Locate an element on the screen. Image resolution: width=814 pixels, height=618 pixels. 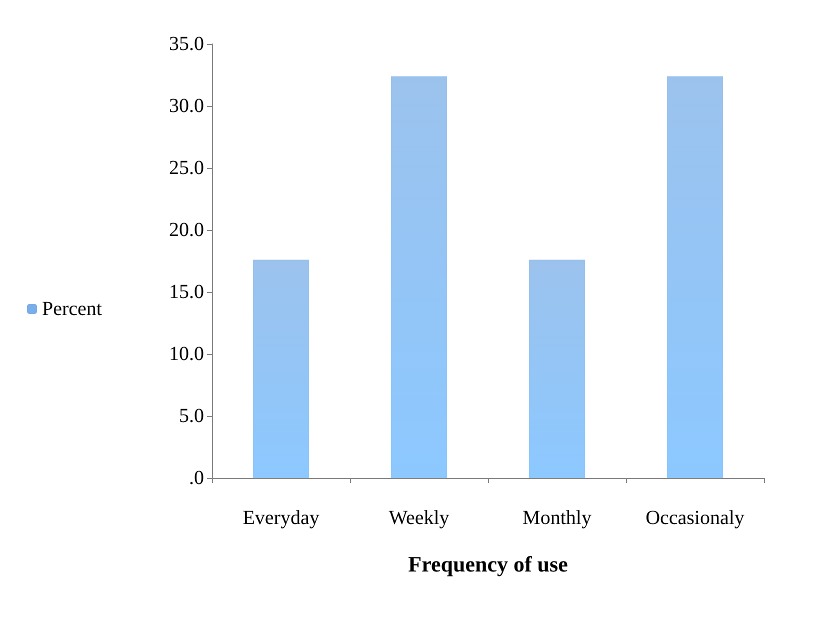
x-axis-title: Frequency of use is located at coordinates (488, 564).